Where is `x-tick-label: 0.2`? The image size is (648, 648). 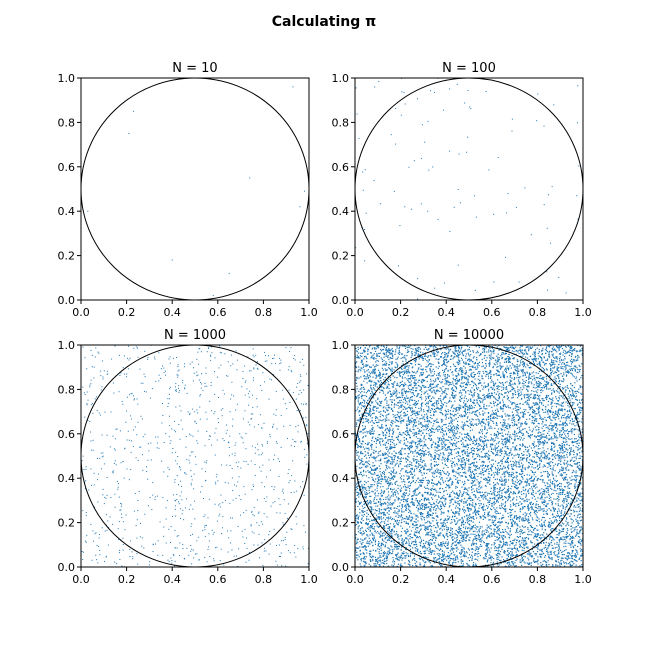
x-tick-label: 0.2 is located at coordinates (127, 579).